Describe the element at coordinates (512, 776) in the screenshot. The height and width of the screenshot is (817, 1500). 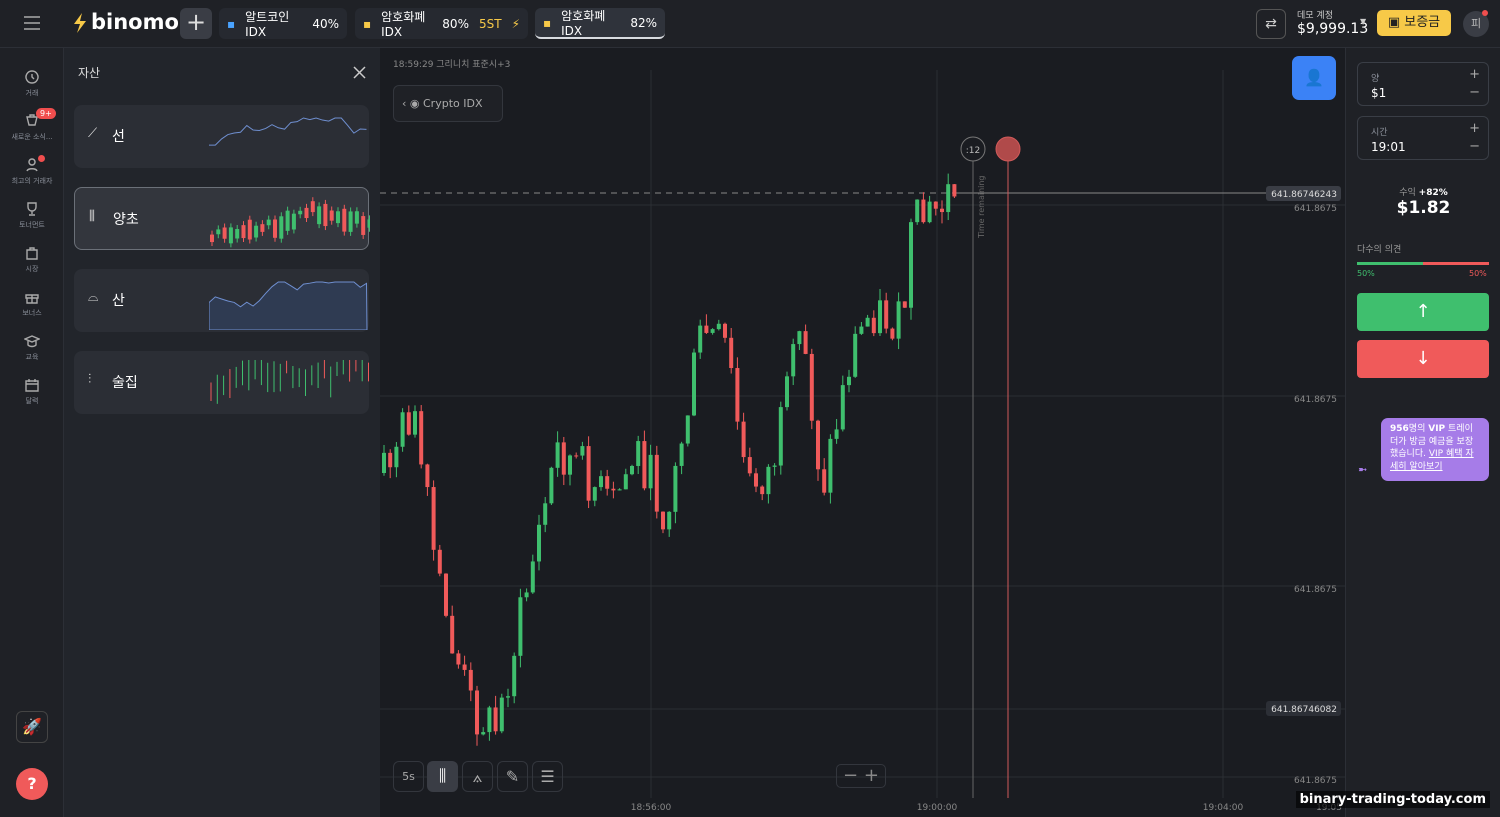
I see `draw-button: ✎` at that location.